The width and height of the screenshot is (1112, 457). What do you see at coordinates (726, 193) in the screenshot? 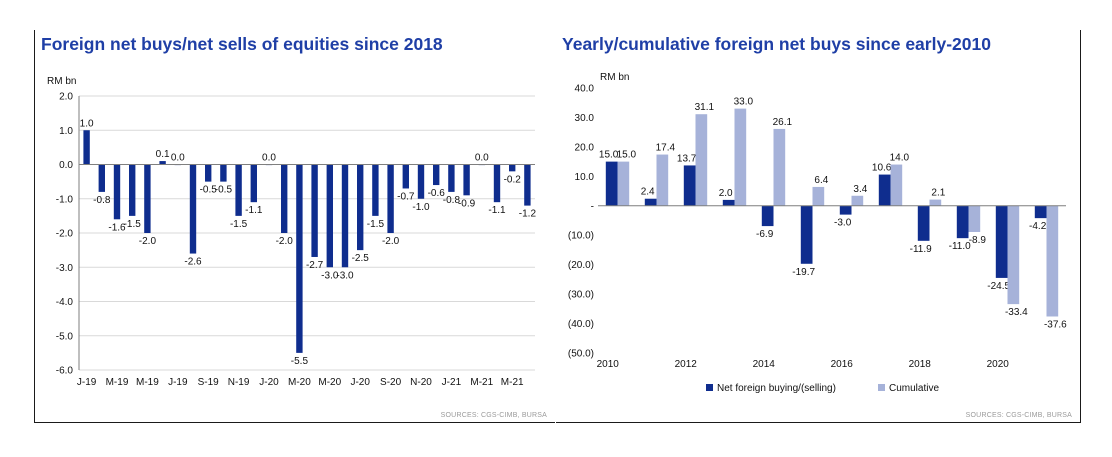
I see `right-data-label: 2.0` at bounding box center [726, 193].